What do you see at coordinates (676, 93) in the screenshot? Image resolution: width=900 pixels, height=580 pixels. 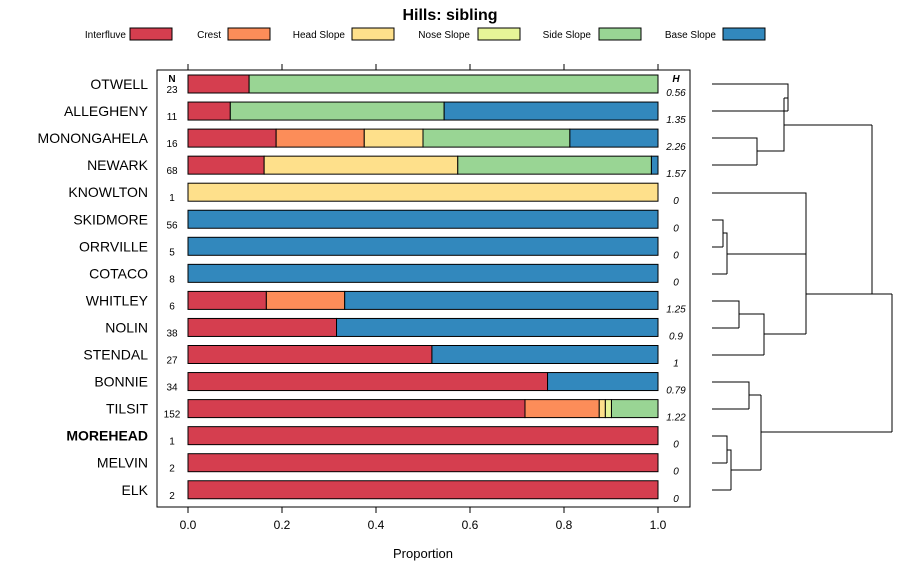 I see `row-h-value: 0.56` at bounding box center [676, 93].